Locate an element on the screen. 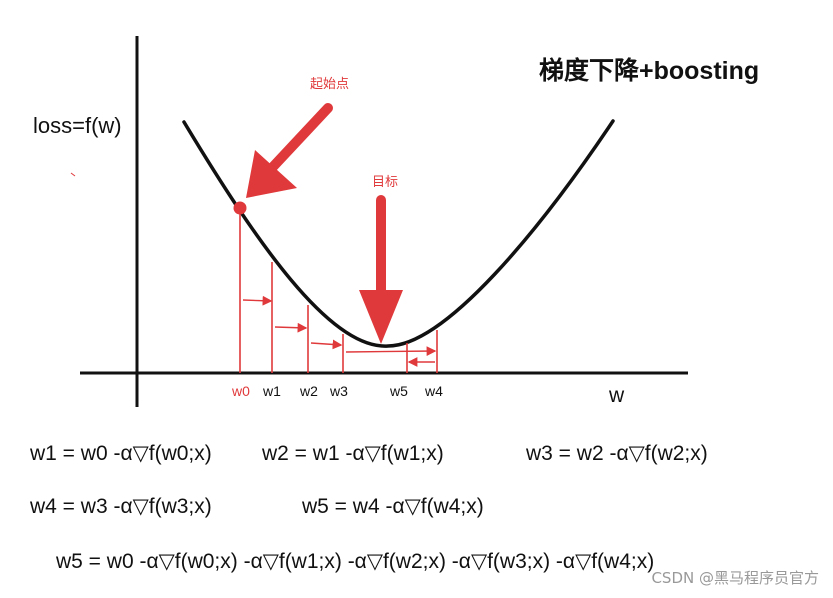 The width and height of the screenshot is (833, 598). stray-mark is located at coordinates (73, 174).